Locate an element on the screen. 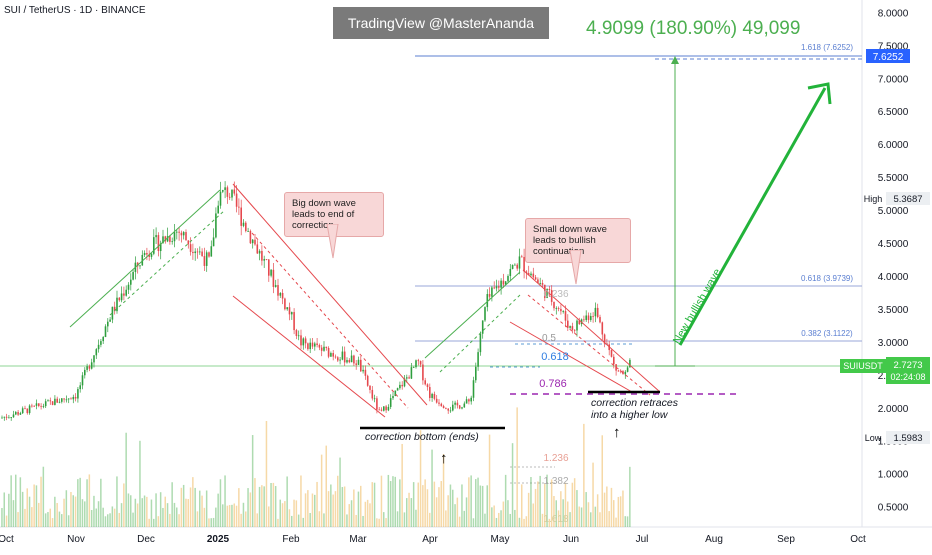  time-tick-label: Apr is located at coordinates (430, 539).